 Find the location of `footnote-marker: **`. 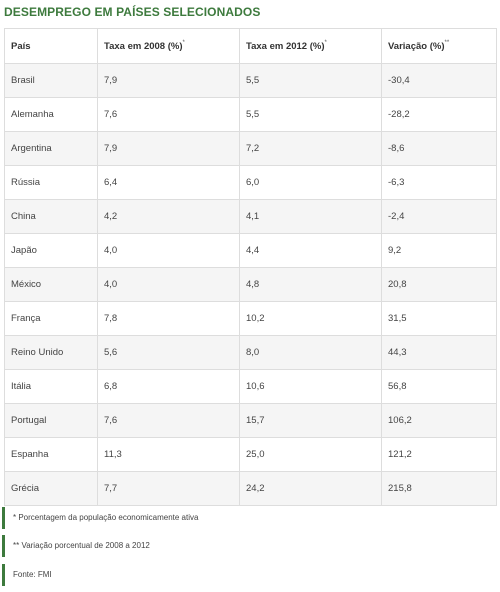

footnote-marker: ** is located at coordinates (447, 42).